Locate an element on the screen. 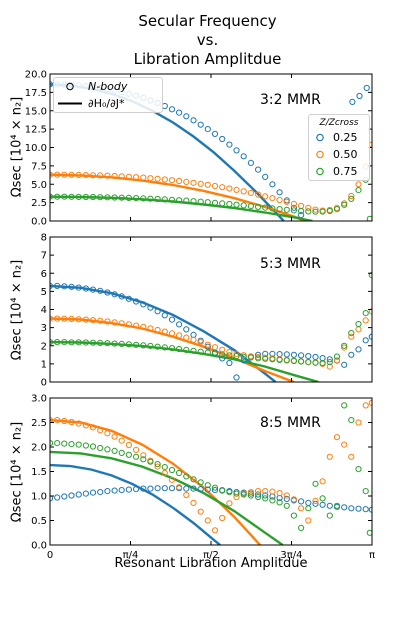  y-tick-label: 8 is located at coordinates (44, 238).